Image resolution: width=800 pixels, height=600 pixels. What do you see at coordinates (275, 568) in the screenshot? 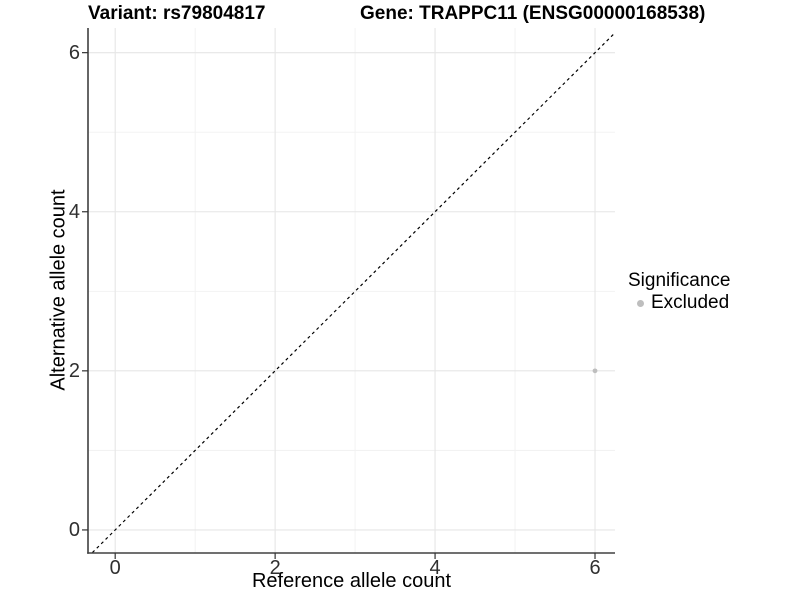
I see `x-tick-label: 2` at bounding box center [275, 568].